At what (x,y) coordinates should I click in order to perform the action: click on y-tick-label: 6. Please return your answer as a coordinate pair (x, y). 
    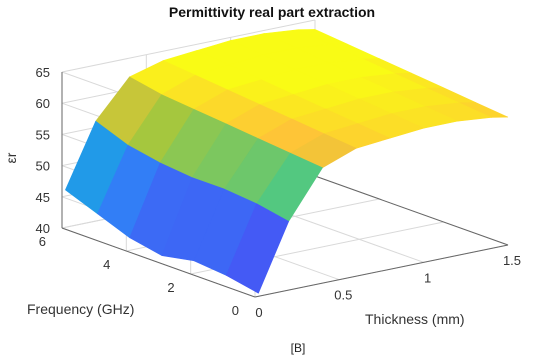
    Looking at the image, I should click on (42, 241).